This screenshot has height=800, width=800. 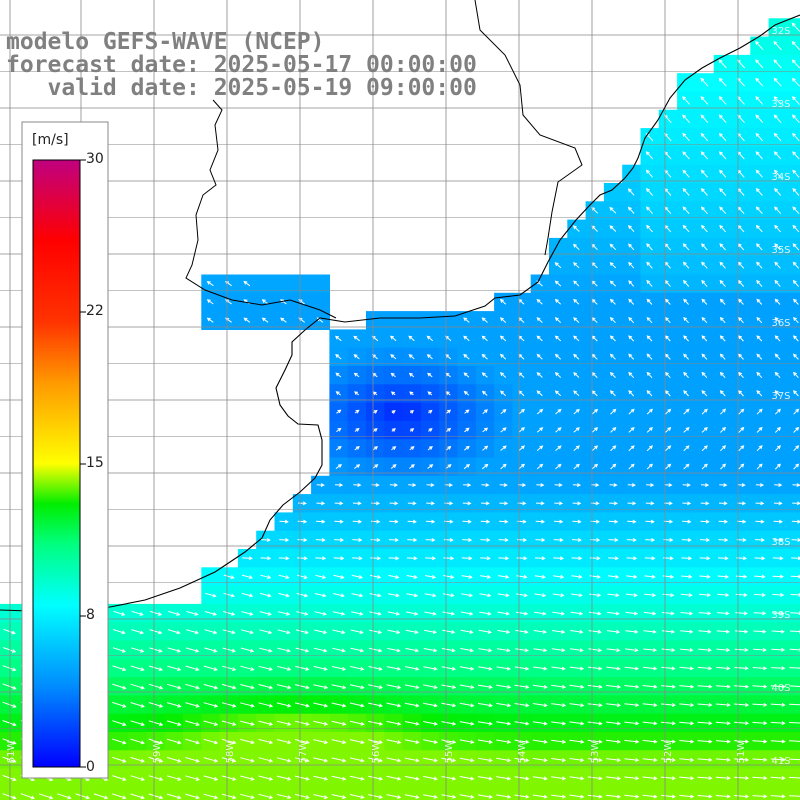 I want to click on longitude-label: 58W, so click(x=230, y=752).